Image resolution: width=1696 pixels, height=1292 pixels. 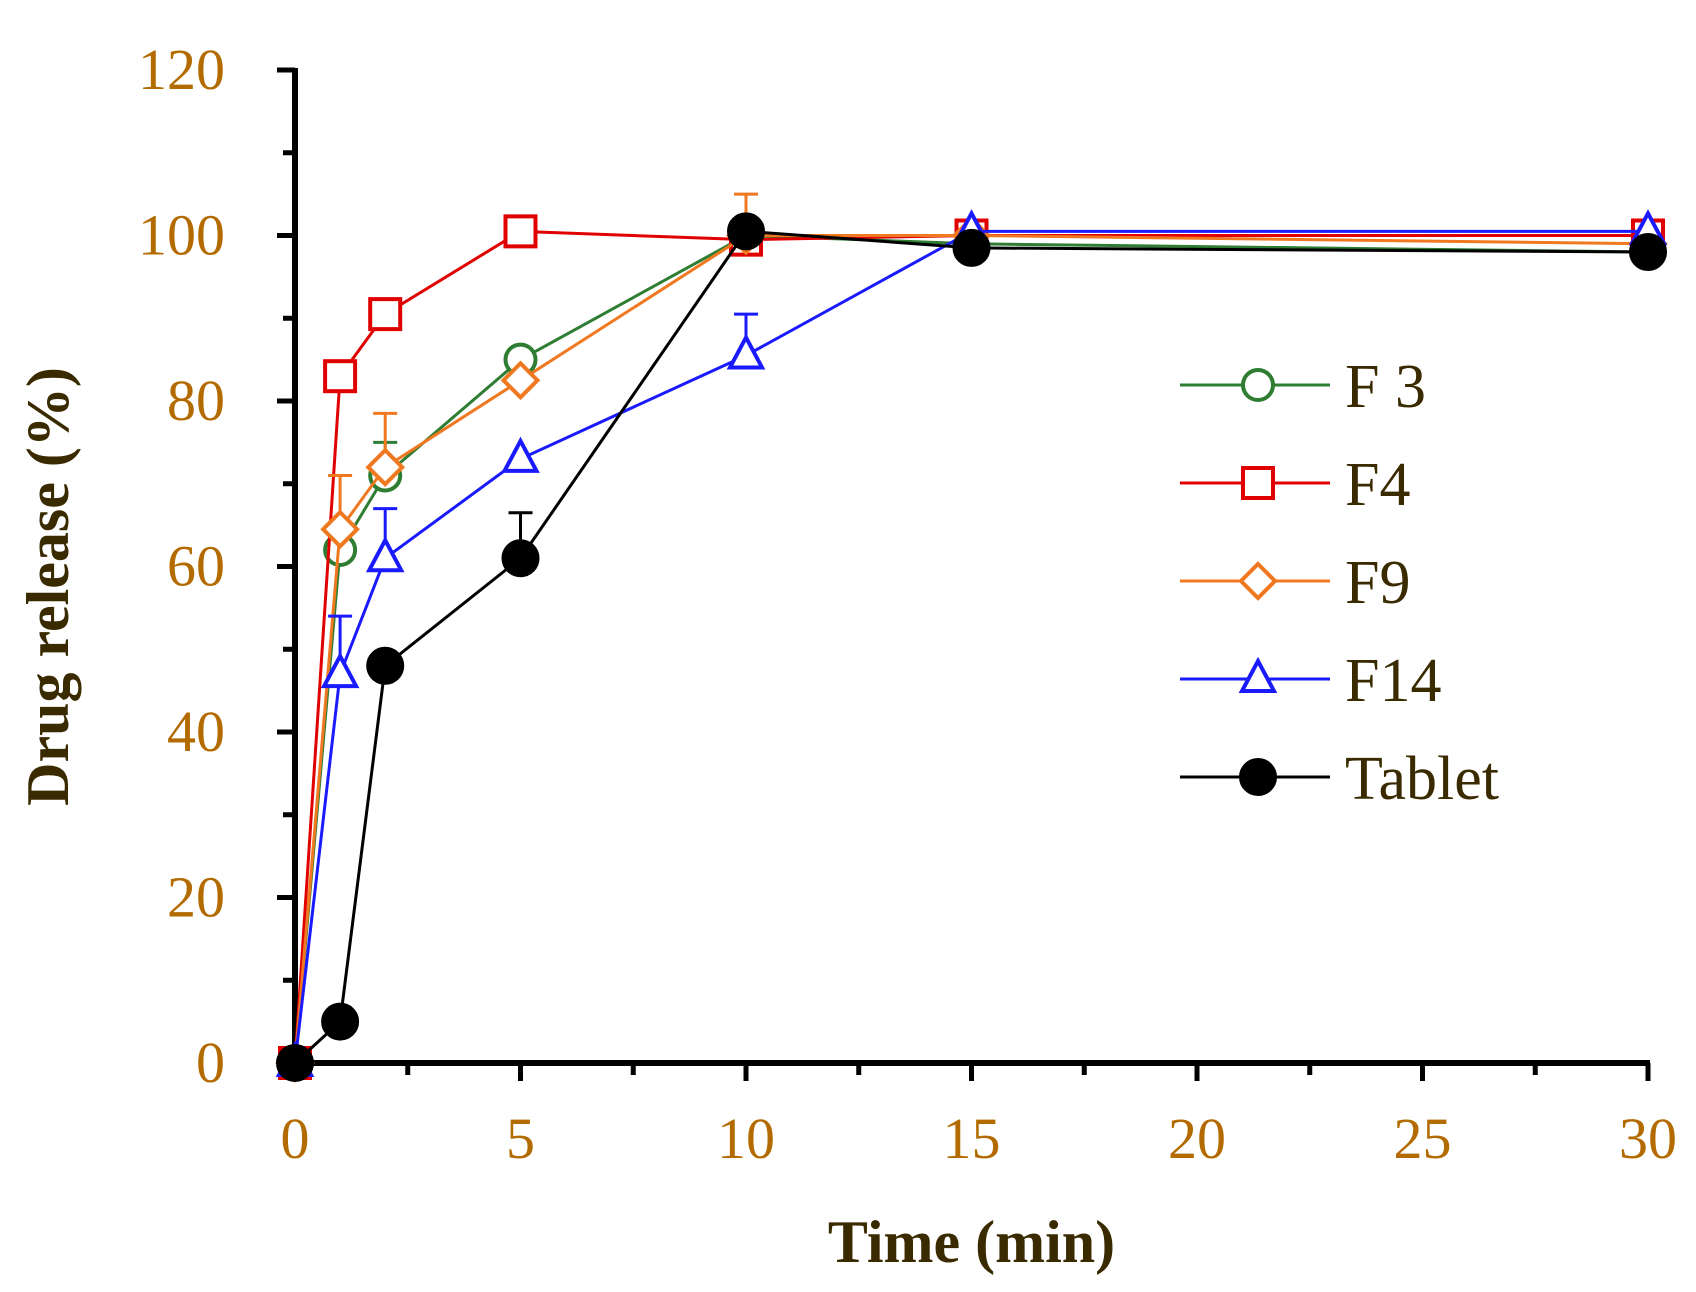 I want to click on y-tick-label: 0, so click(x=210, y=1062).